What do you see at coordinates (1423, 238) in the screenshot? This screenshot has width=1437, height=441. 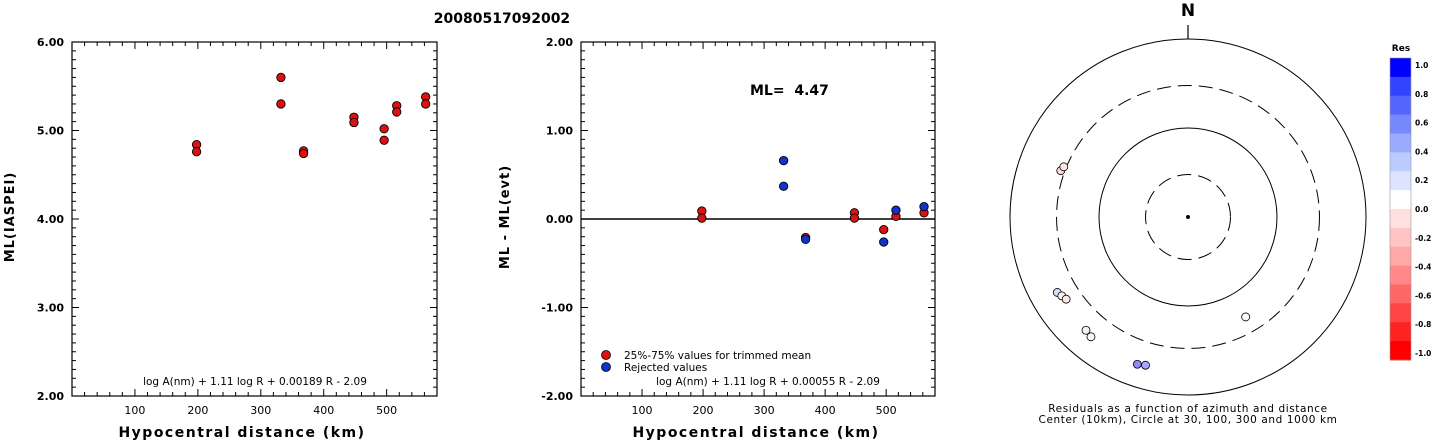 I see `colorbar-tick-label: -0.2` at bounding box center [1423, 238].